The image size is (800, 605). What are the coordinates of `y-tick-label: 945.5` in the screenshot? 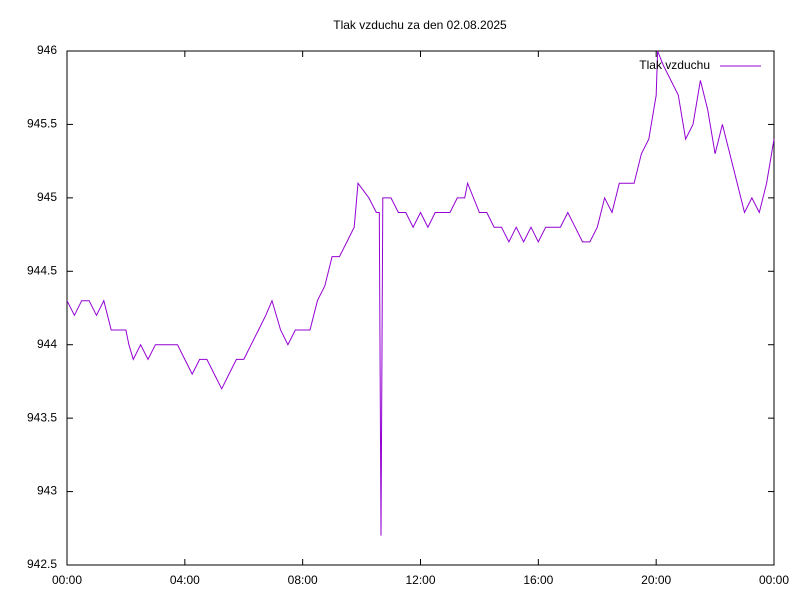 It's located at (42, 124).